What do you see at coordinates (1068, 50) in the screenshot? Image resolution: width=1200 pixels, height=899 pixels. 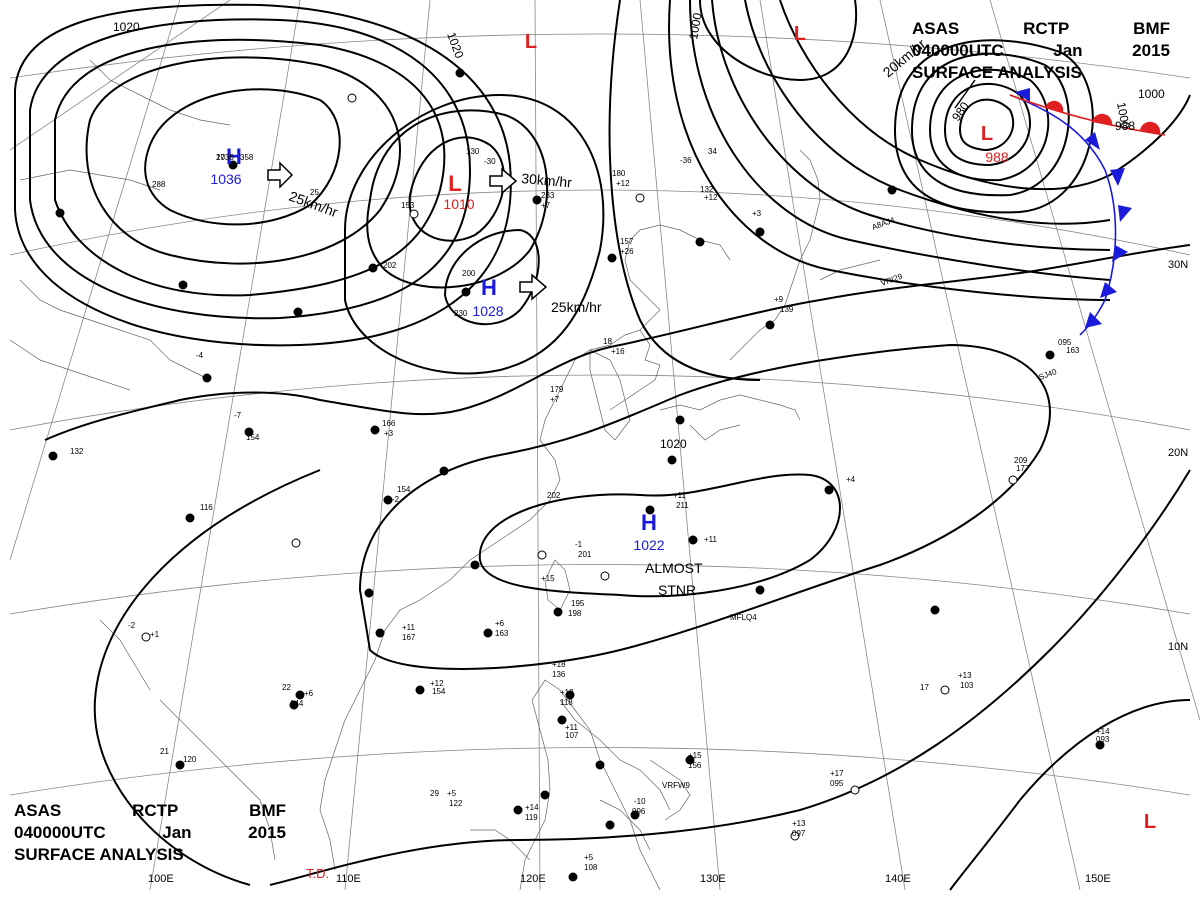 I see `header-month: Jan` at bounding box center [1068, 50].